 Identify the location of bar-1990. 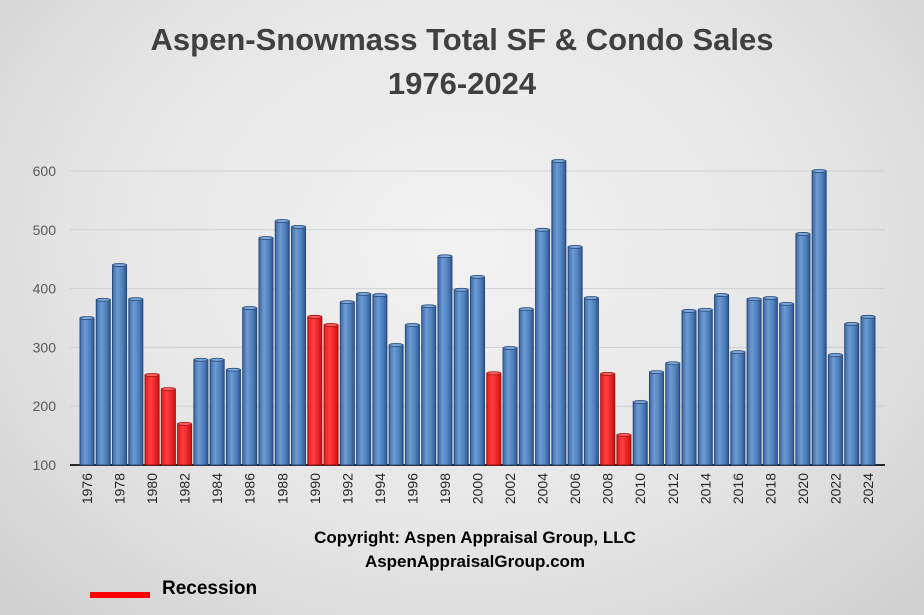
(315, 390).